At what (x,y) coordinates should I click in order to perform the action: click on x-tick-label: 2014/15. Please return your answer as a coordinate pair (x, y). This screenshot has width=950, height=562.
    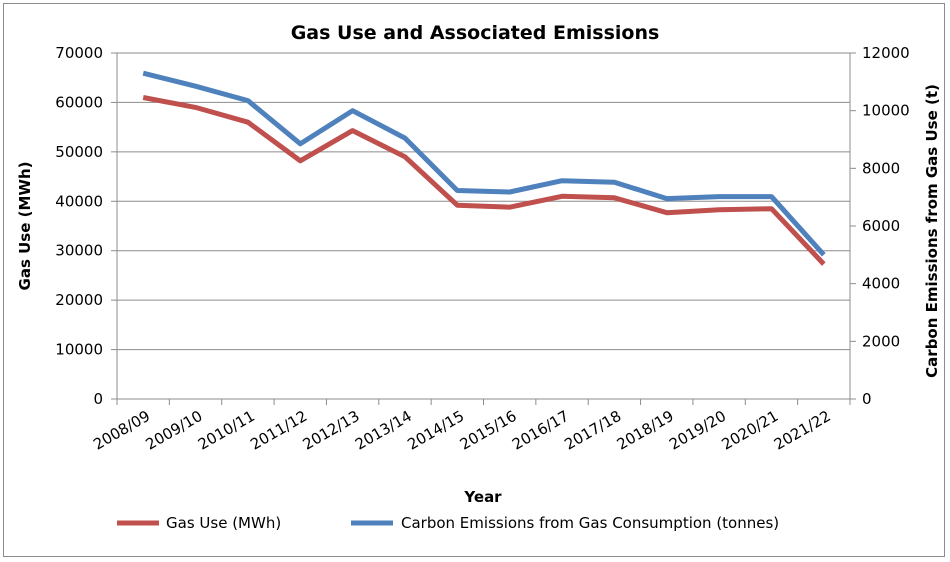
    Looking at the image, I should click on (435, 430).